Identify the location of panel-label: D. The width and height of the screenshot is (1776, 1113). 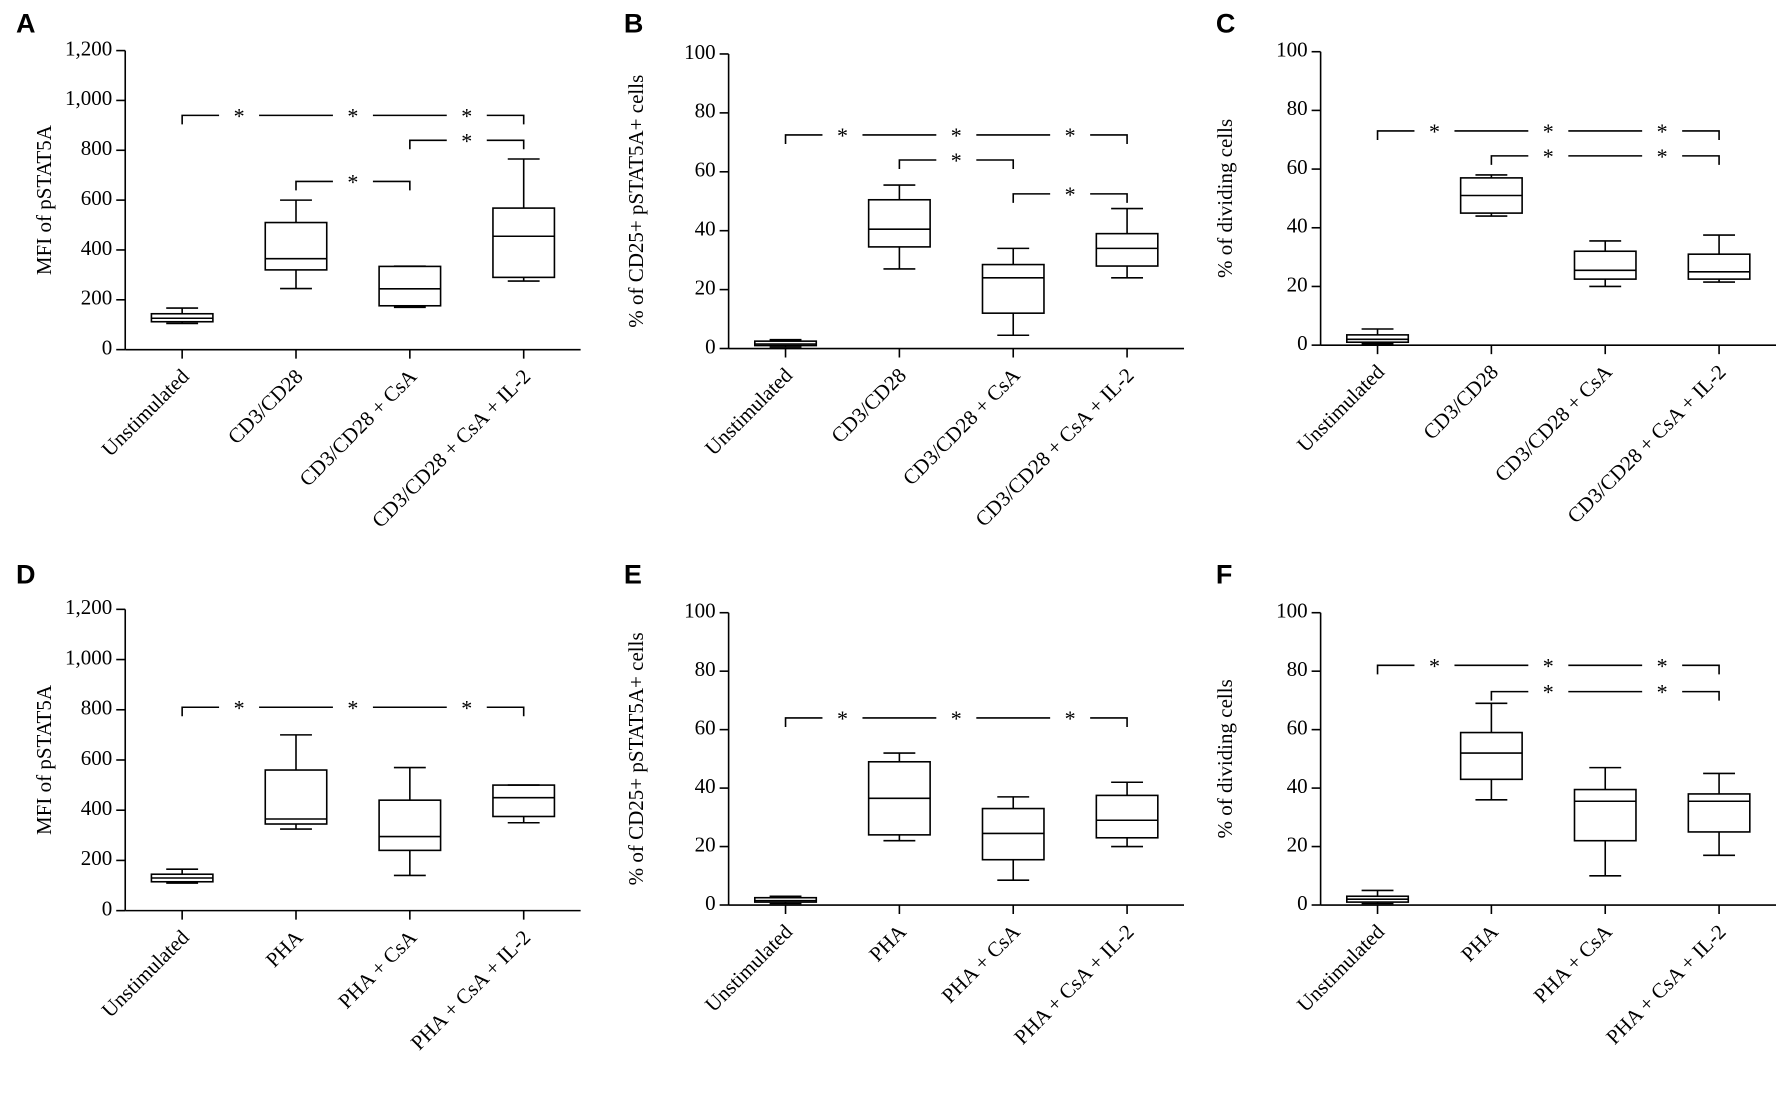
(26, 574).